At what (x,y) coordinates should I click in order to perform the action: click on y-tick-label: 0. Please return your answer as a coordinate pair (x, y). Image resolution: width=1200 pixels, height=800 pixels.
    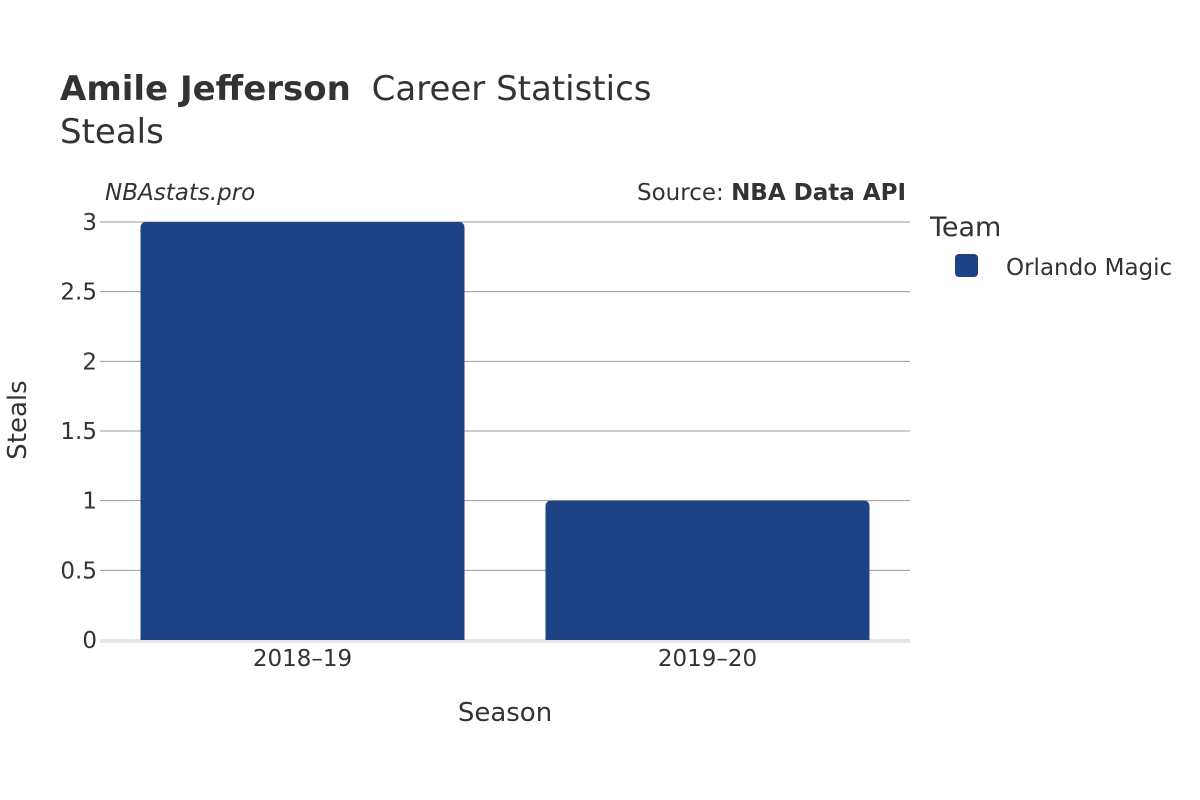
    Looking at the image, I should click on (89, 641).